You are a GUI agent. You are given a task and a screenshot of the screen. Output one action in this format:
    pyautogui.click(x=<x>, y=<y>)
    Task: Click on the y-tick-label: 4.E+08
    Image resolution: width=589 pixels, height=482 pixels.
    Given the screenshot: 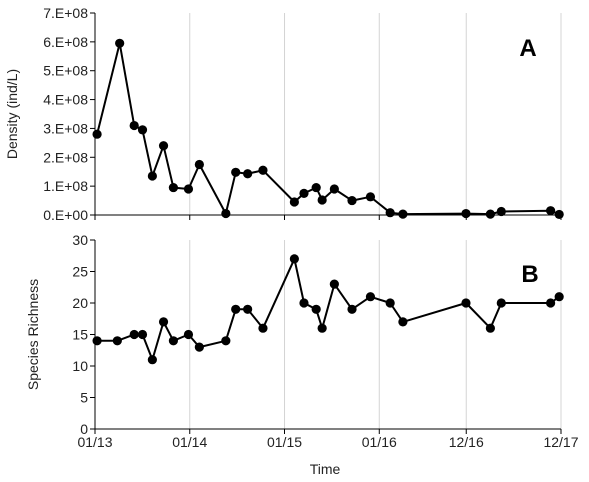 What is the action you would take?
    pyautogui.click(x=65, y=100)
    